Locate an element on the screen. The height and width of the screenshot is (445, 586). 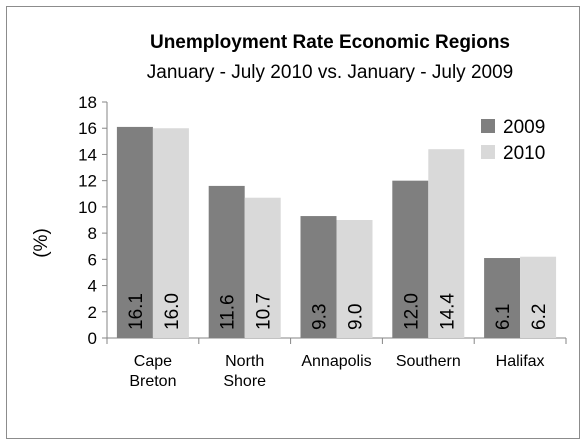
x-tick-label: Halifax is located at coordinates (520, 361).